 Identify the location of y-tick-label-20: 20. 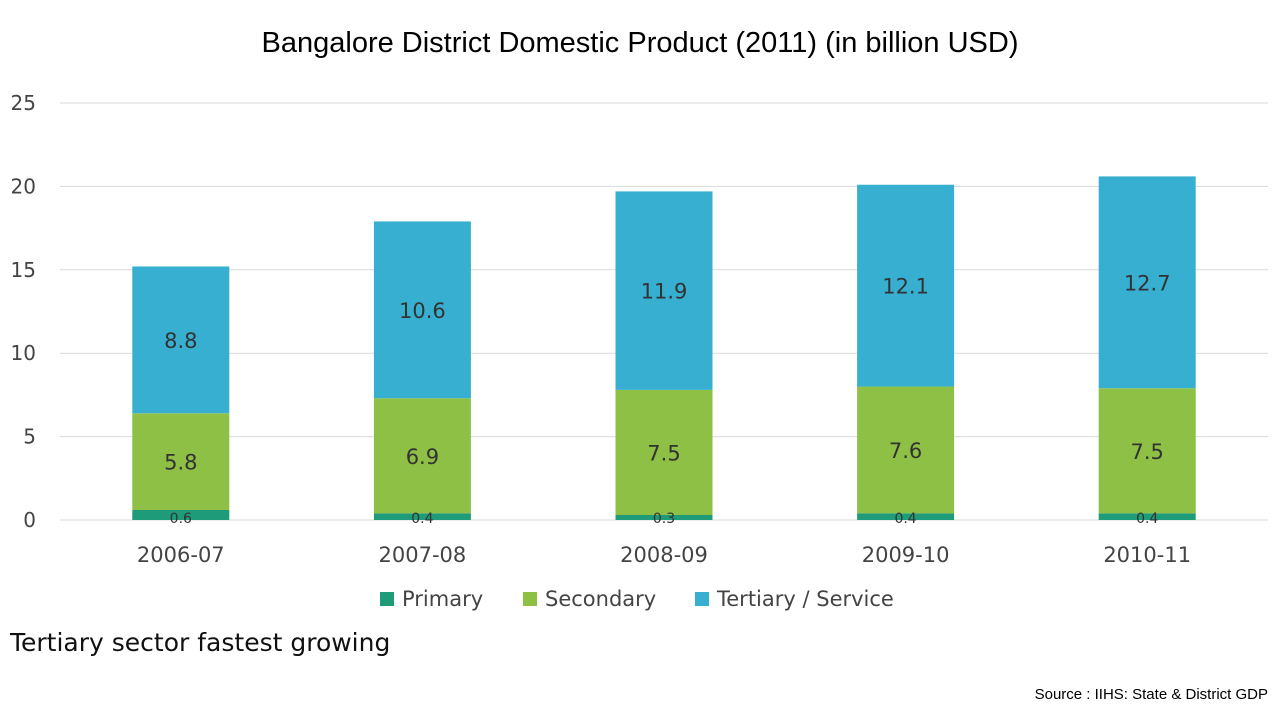
(23, 186).